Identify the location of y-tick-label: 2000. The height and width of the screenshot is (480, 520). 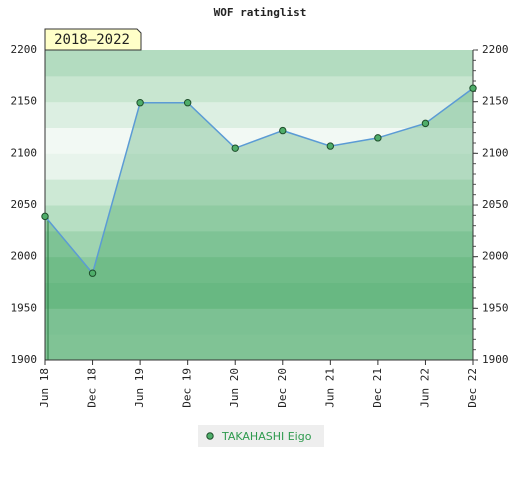
(24, 256).